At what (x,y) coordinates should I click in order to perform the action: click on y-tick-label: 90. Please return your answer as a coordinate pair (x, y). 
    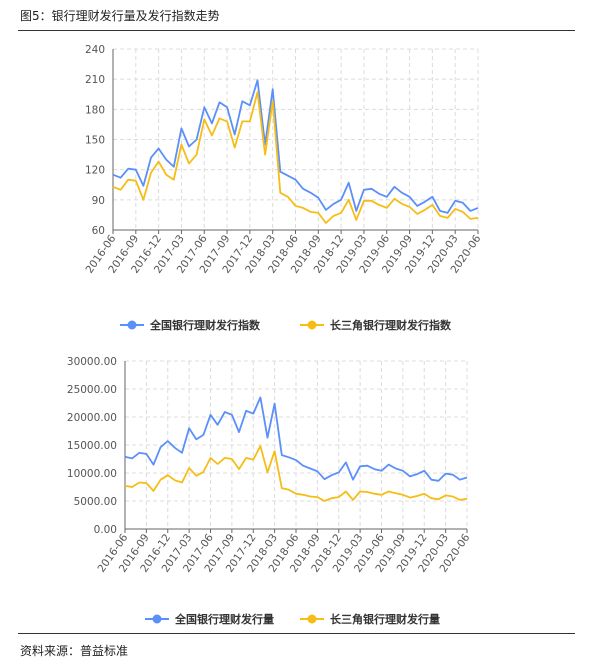
    Looking at the image, I should click on (98, 201).